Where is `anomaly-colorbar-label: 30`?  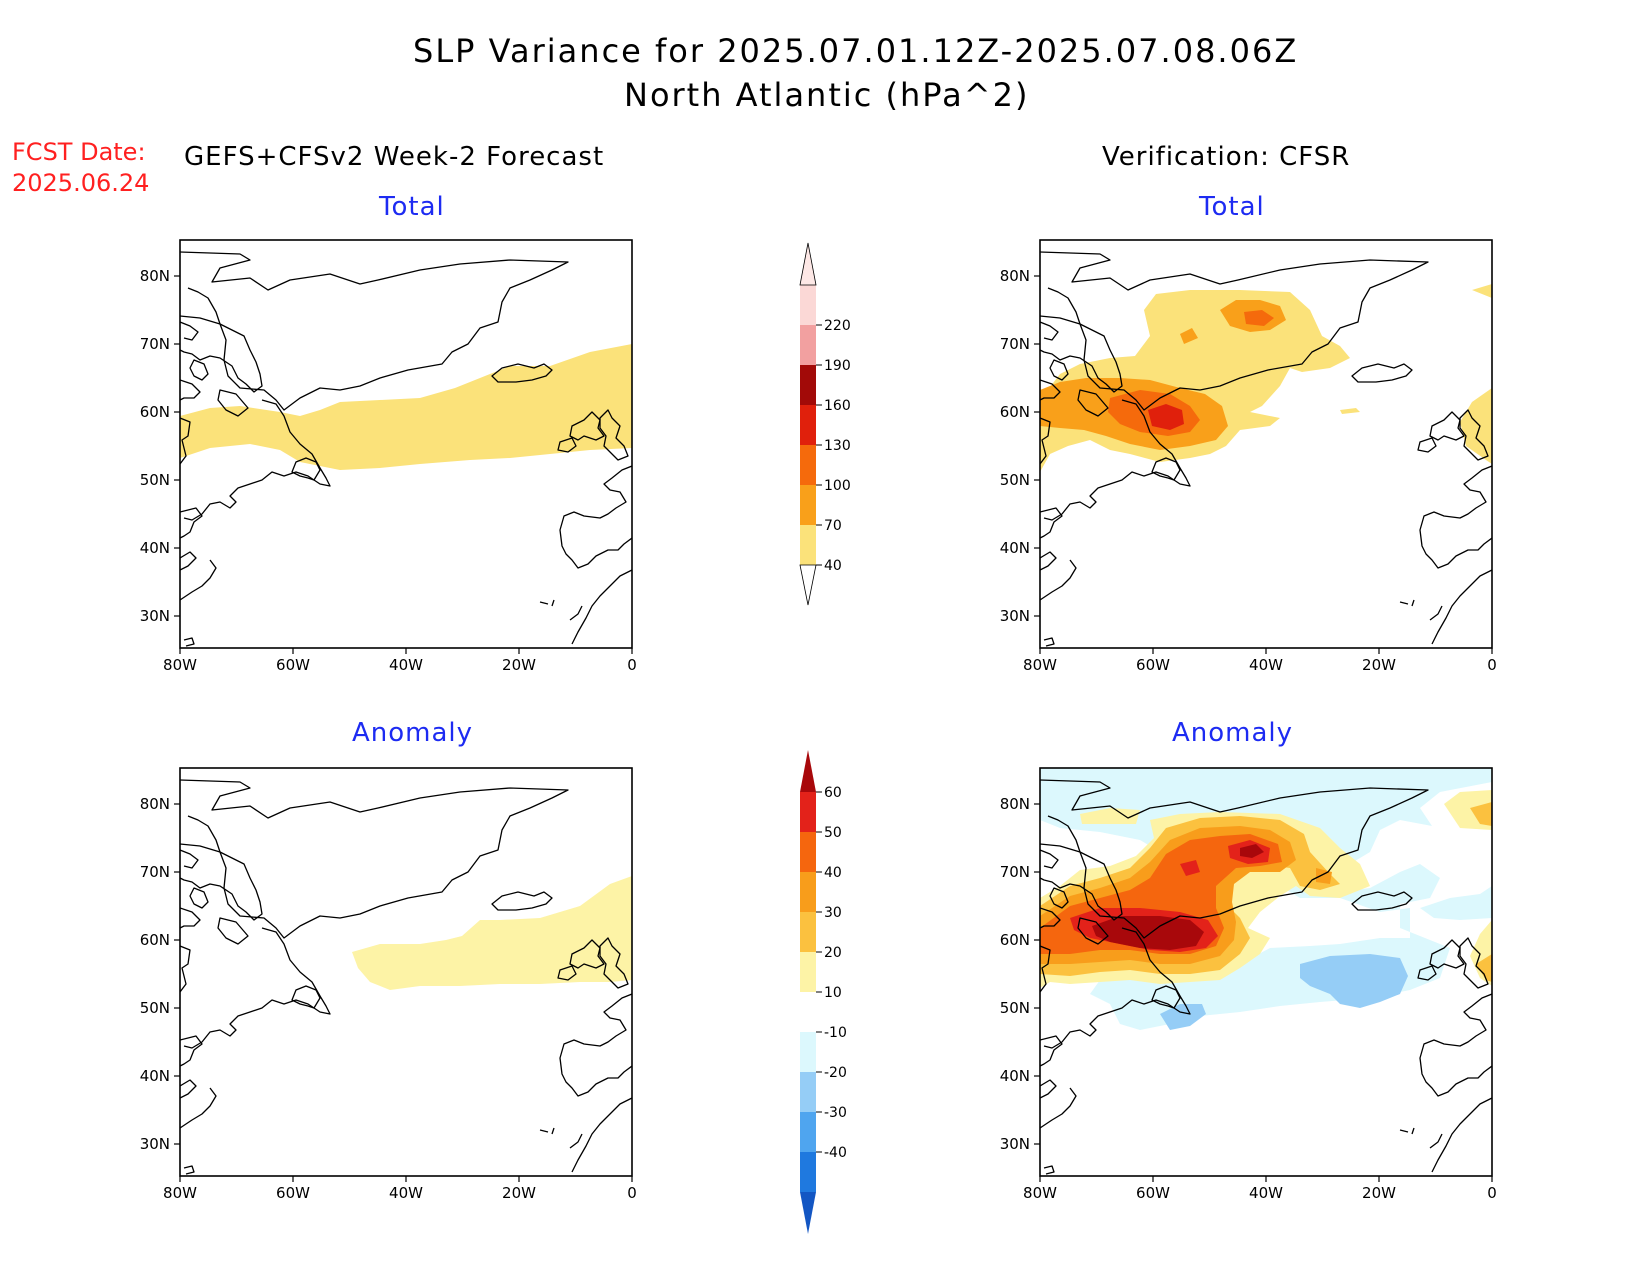
anomaly-colorbar-label: 30 is located at coordinates (833, 913).